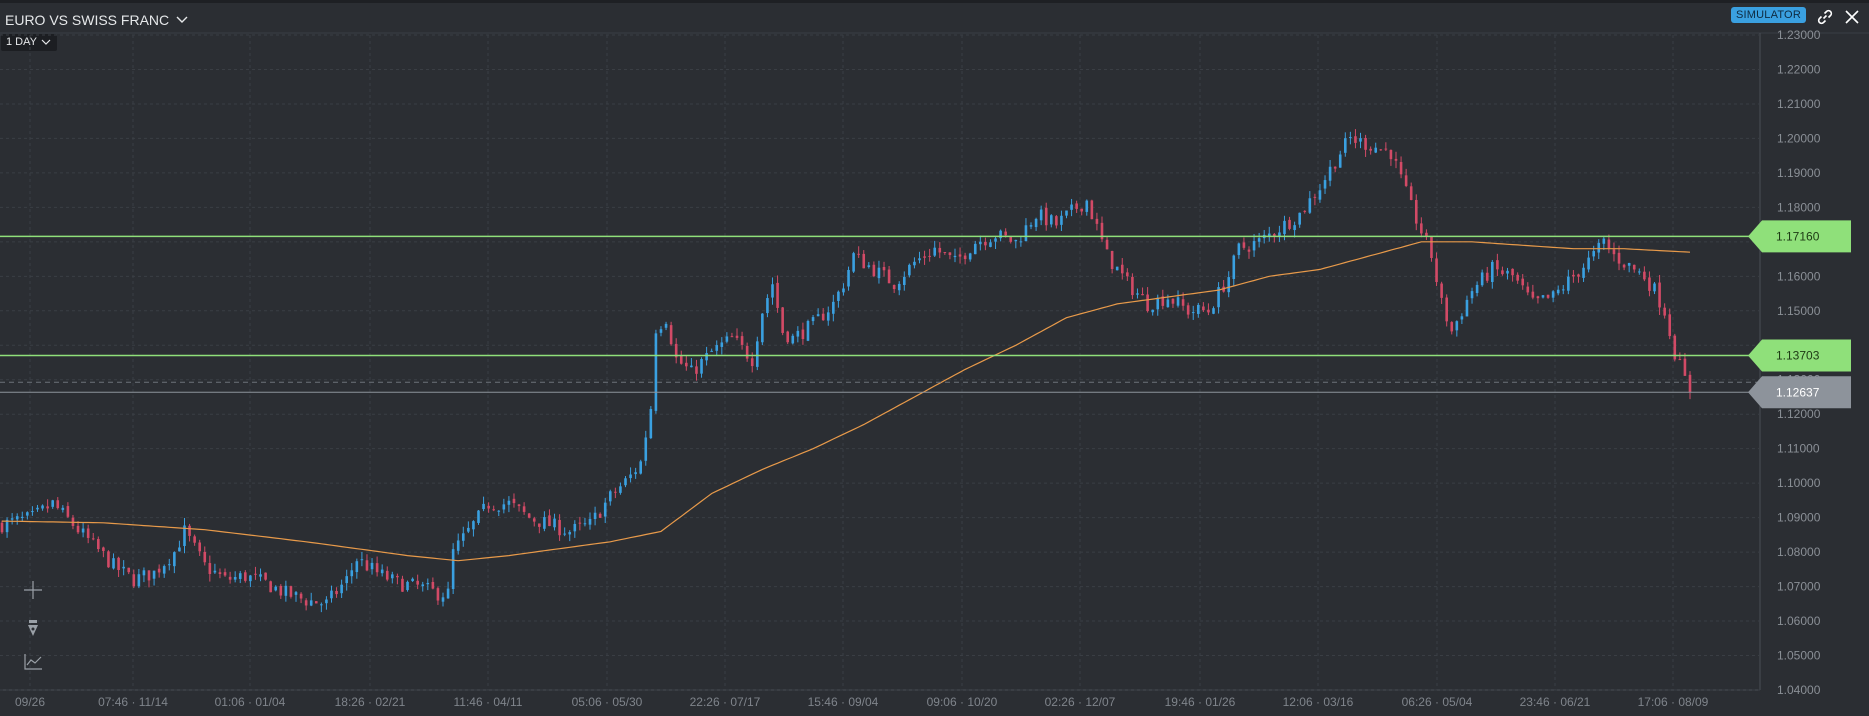  Describe the element at coordinates (182, 19) in the screenshot. I see `chevron-down-icon` at that location.